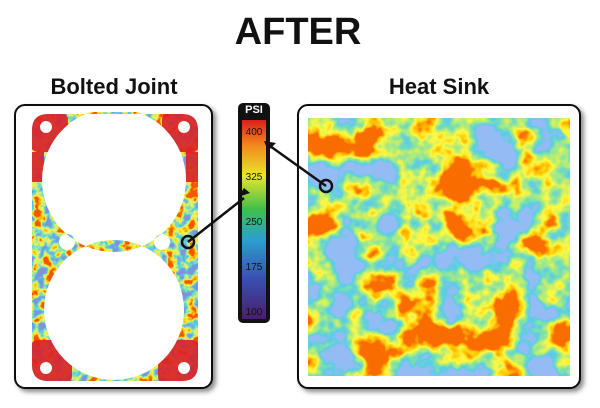 Image resolution: width=600 pixels, height=408 pixels. Describe the element at coordinates (439, 86) in the screenshot. I see `panel-label: Heat Sink` at that location.